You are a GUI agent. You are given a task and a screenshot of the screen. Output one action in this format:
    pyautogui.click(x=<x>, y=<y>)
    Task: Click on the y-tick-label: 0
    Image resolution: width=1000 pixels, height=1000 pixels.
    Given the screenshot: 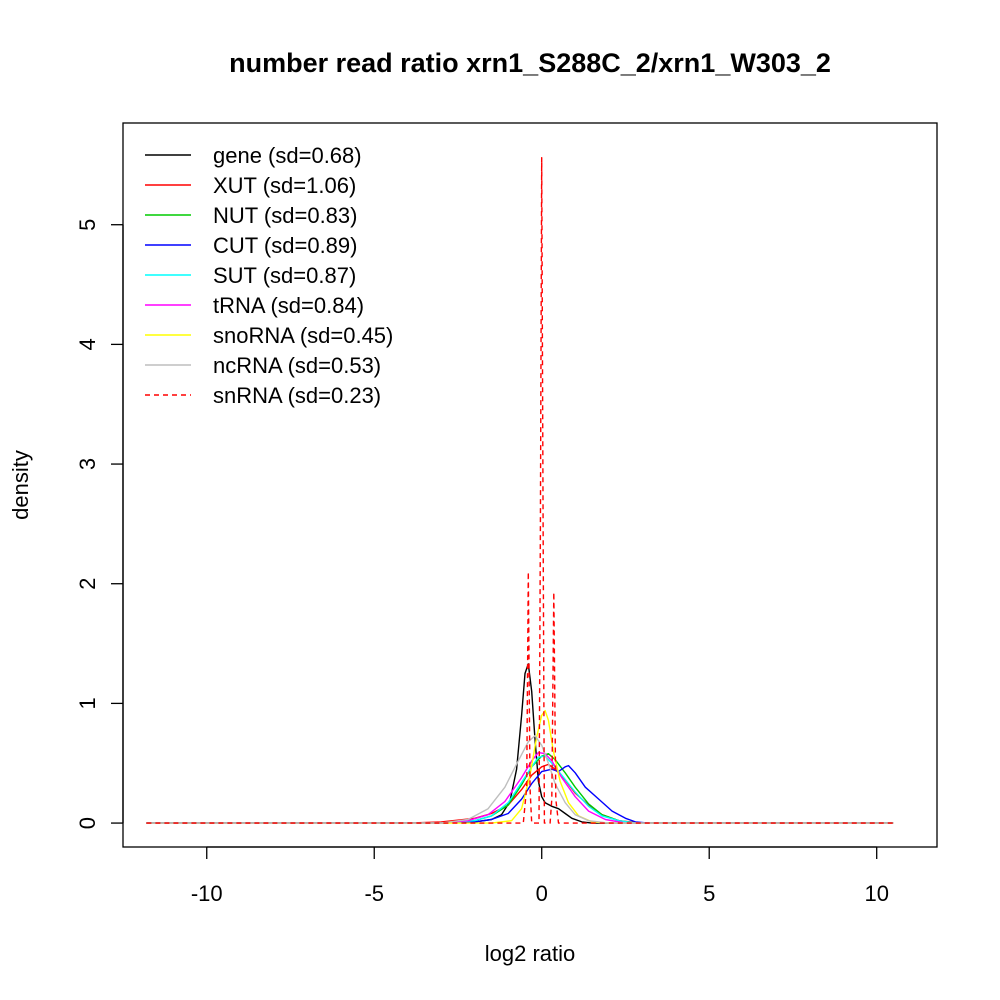 What is the action you would take?
    pyautogui.click(x=87, y=823)
    